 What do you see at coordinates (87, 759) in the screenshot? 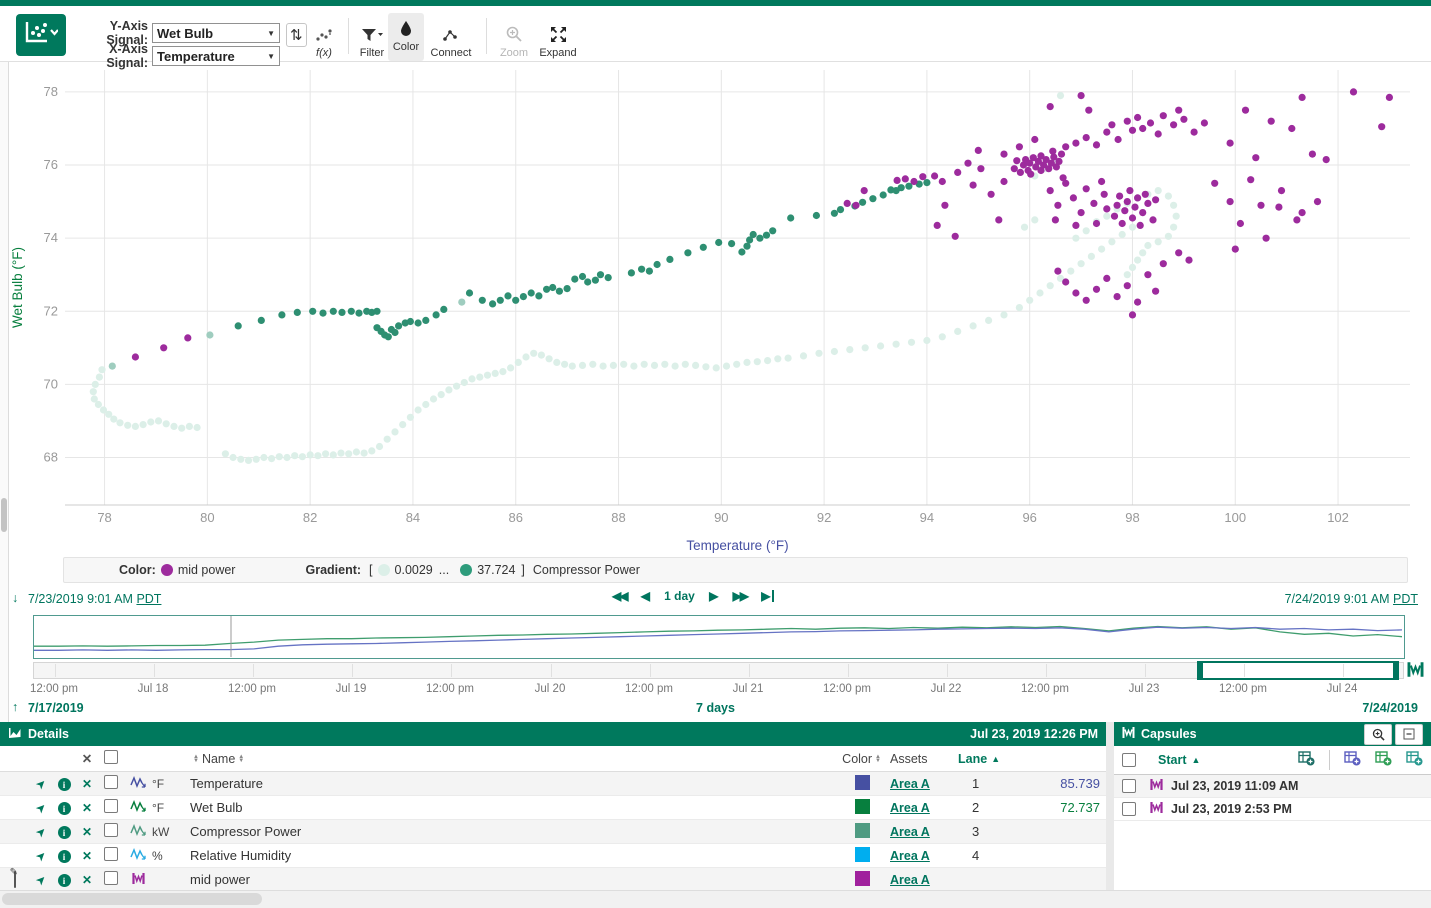
I see `remove-all-icon: ✕` at bounding box center [87, 759].